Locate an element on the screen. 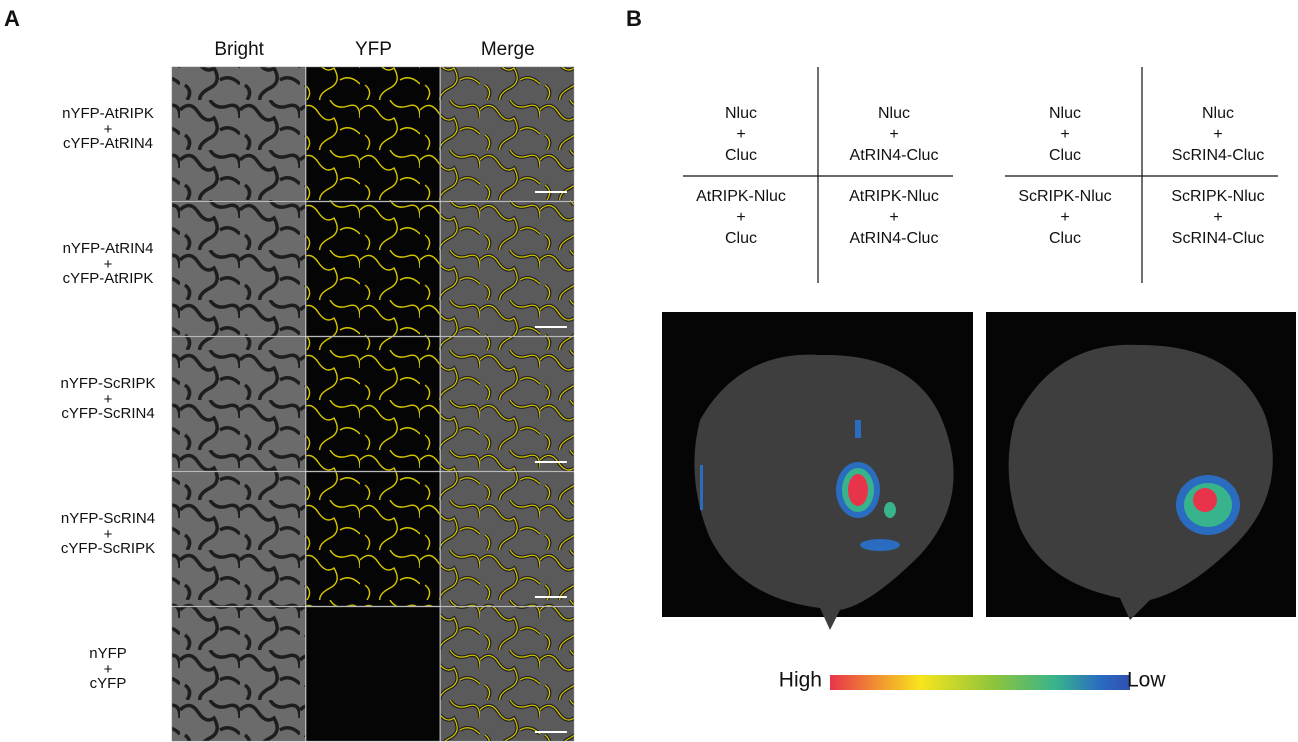 The width and height of the screenshot is (1298, 742). row-label: nYFP-AtRIN4 is located at coordinates (108, 248).